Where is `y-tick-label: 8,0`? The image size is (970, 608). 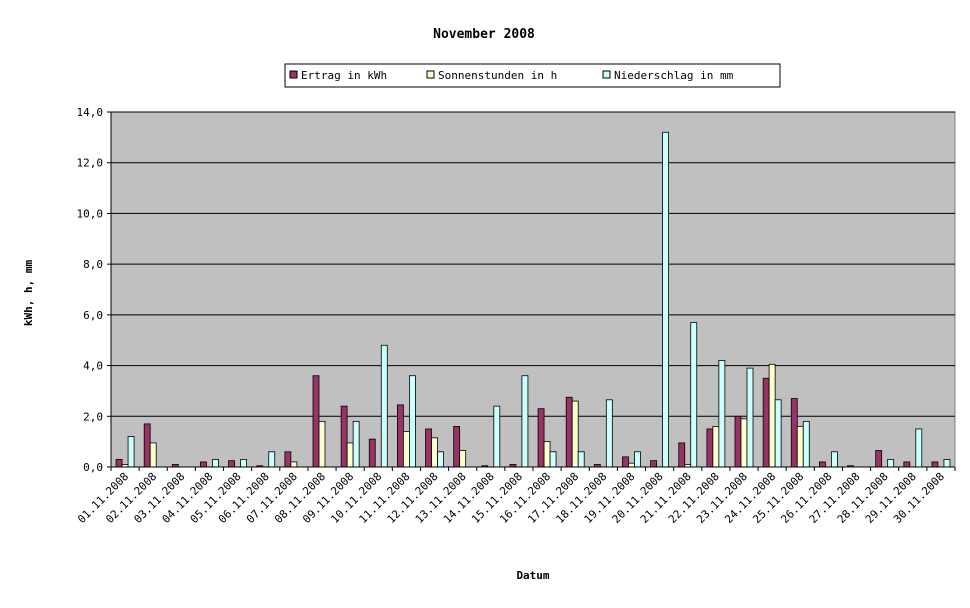
y-tick-label: 8,0 is located at coordinates (93, 264).